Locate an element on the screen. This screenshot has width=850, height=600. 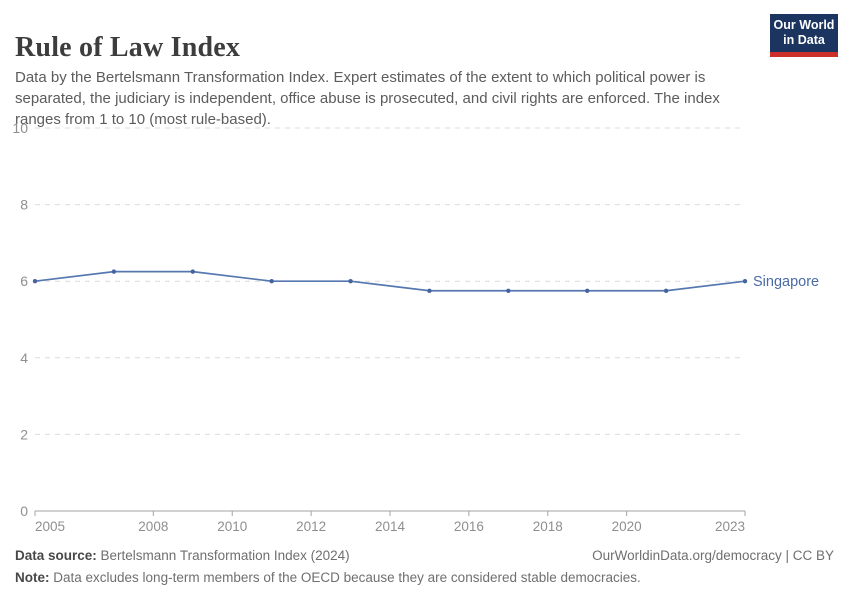
page-title: Rule of Law Index is located at coordinates (128, 47).